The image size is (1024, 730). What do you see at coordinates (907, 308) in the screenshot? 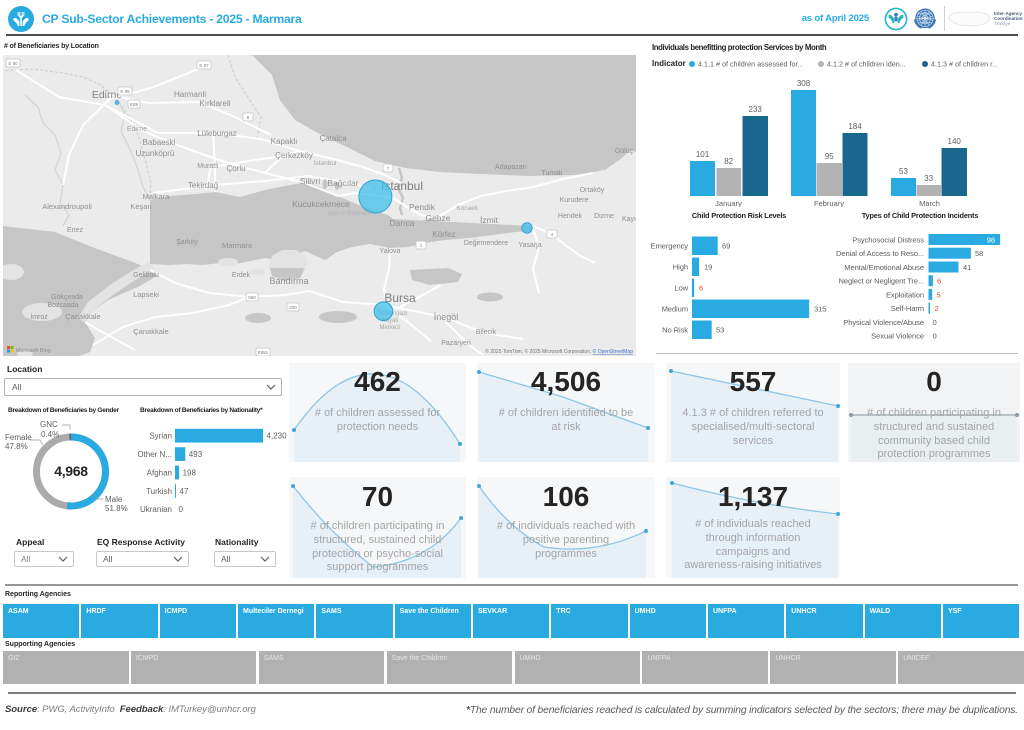
I see `svg-text: Self-Harm` at bounding box center [907, 308].